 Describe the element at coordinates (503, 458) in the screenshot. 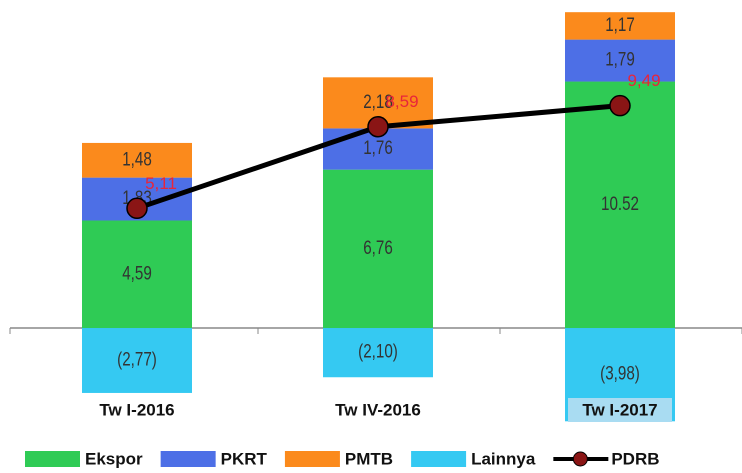

I see `legend-label: Lainnya` at that location.